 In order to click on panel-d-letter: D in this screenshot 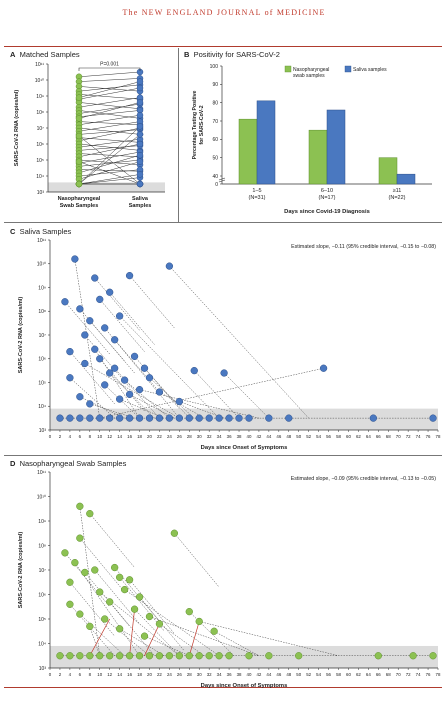, I will do `click(13, 463)`.